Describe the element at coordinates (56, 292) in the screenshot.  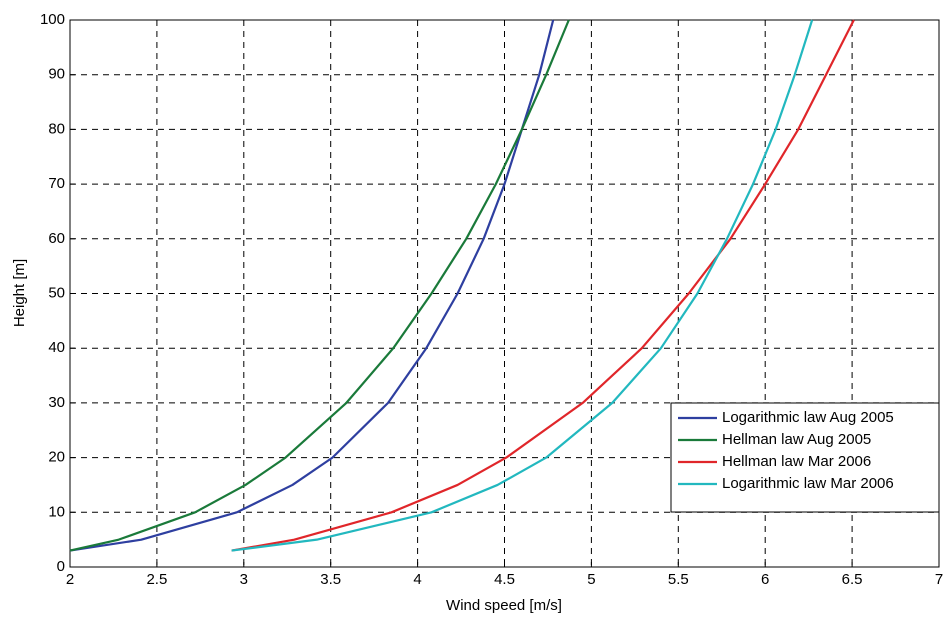
I see `y-tick-label: 50` at that location.